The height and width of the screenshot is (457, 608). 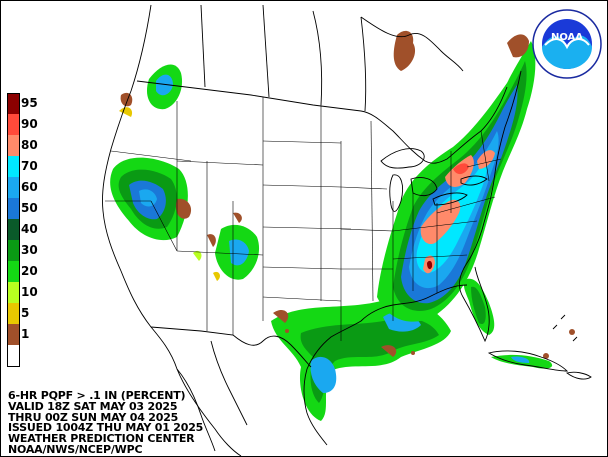 What do you see at coordinates (29, 292) in the screenshot?
I see `legend-label: 10` at bounding box center [29, 292].